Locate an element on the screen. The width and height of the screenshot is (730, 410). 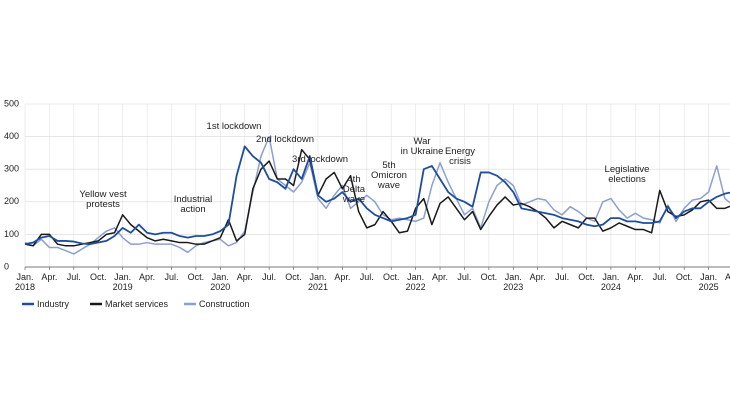
x-tick-label: Jan. 2022 is located at coordinates (415, 282).